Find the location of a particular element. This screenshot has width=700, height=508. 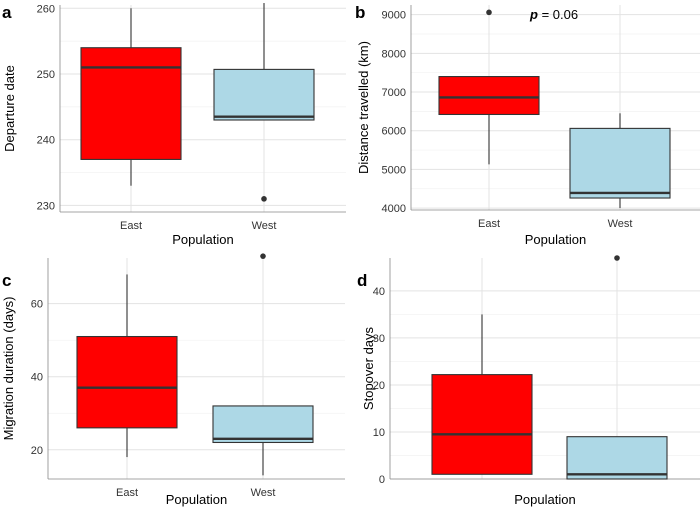

y-axis-title: Departure date is located at coordinates (9, 108).